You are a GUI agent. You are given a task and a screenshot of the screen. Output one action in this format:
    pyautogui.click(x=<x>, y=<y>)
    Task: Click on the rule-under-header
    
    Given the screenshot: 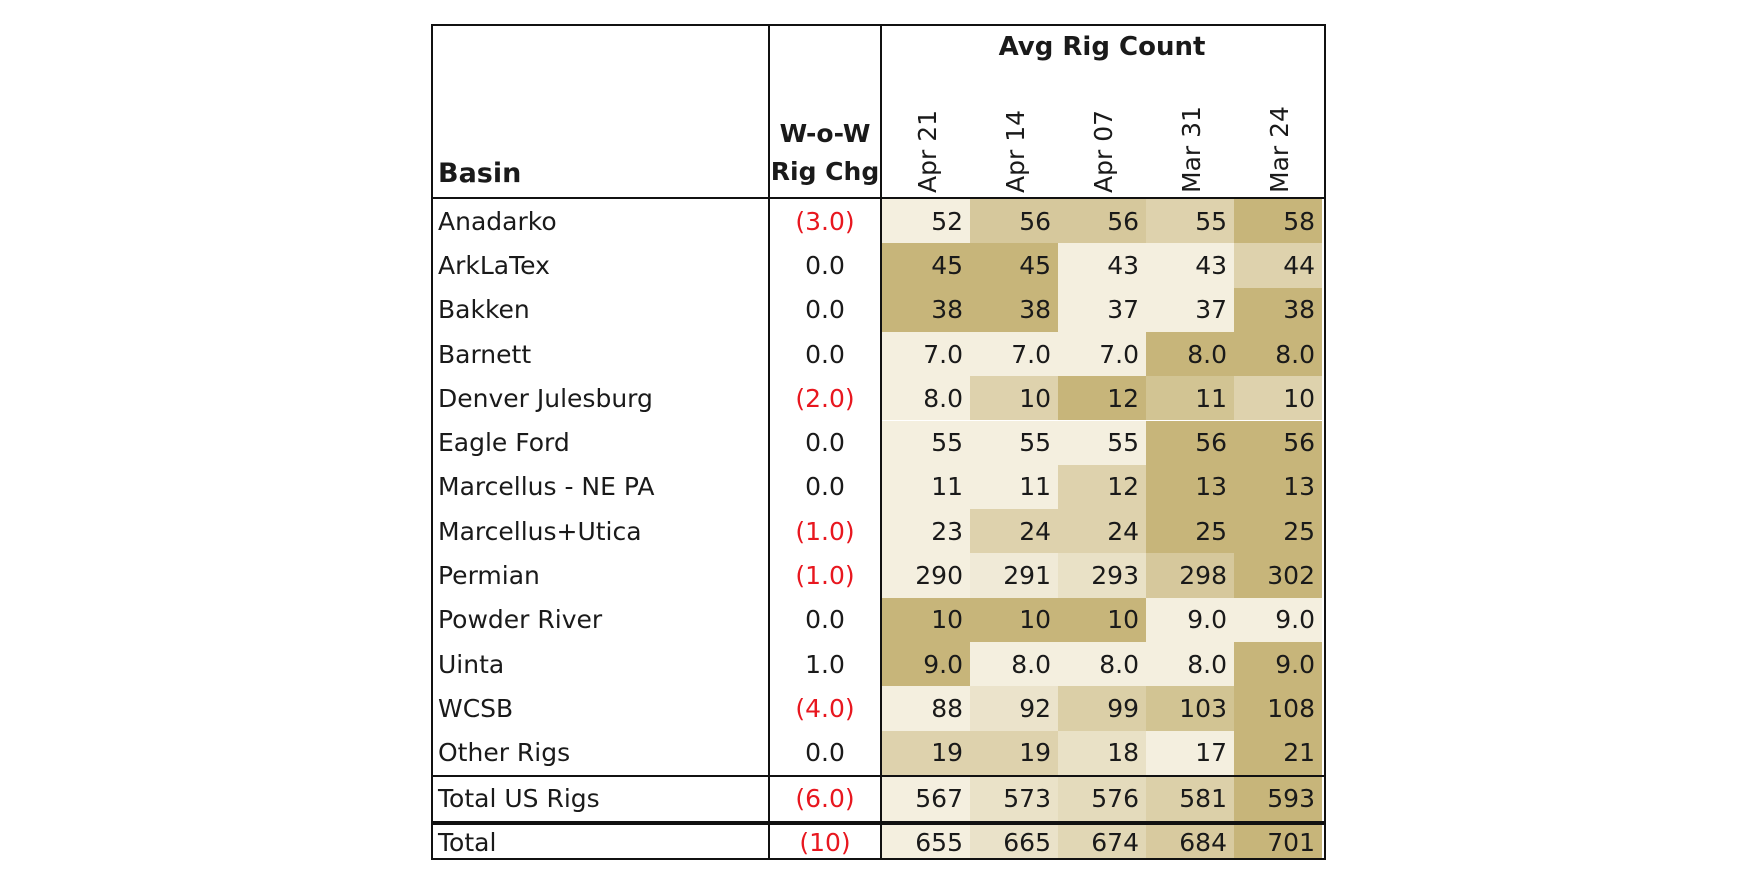 What is the action you would take?
    pyautogui.click(x=878, y=198)
    